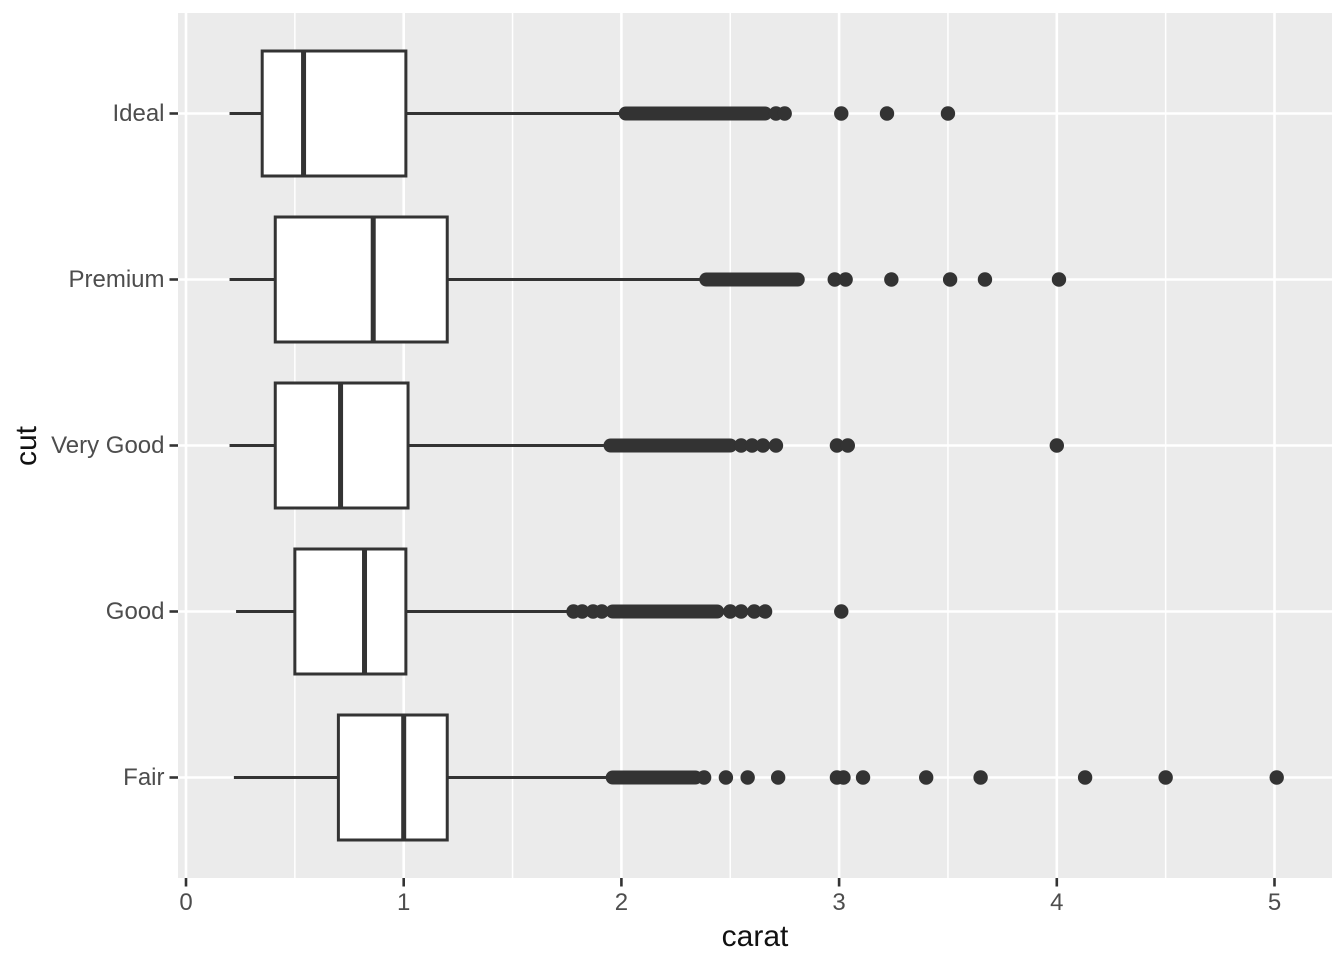  What do you see at coordinates (361, 279) in the screenshot?
I see `box-premium` at bounding box center [361, 279].